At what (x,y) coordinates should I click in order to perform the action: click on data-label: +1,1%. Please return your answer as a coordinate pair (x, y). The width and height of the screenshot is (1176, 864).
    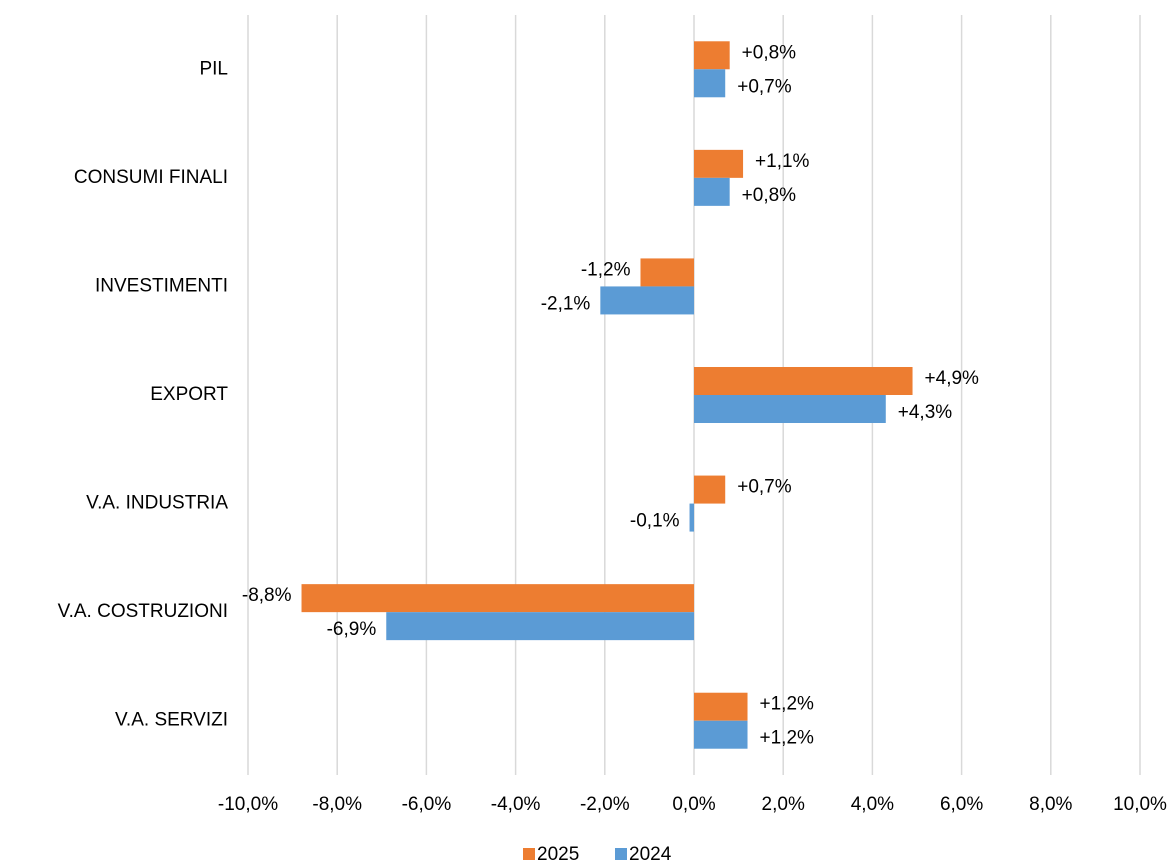
    Looking at the image, I should click on (782, 161).